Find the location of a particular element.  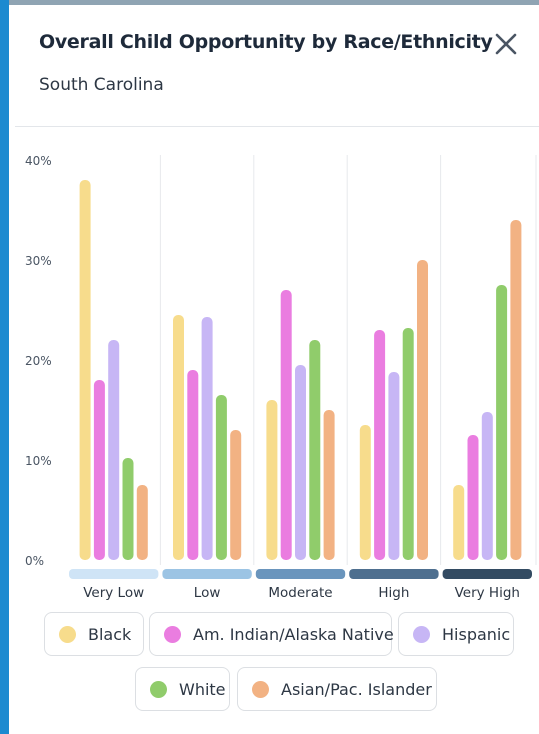

y-tick-label: 40% is located at coordinates (38, 161).